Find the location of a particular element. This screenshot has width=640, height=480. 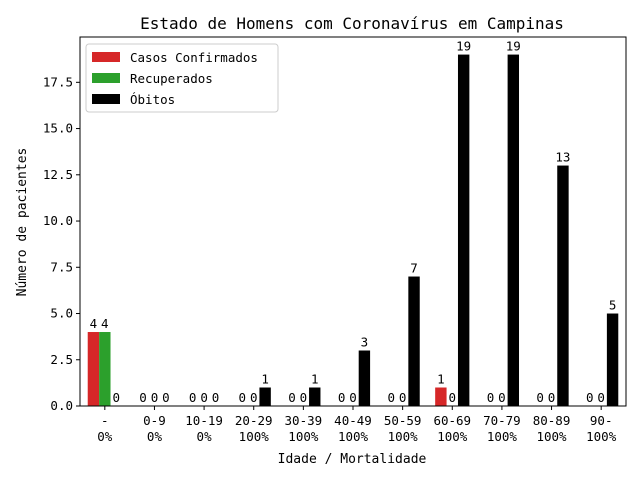

legend: Casos Confirmados Recuperados Óbitos is located at coordinates (182, 78).